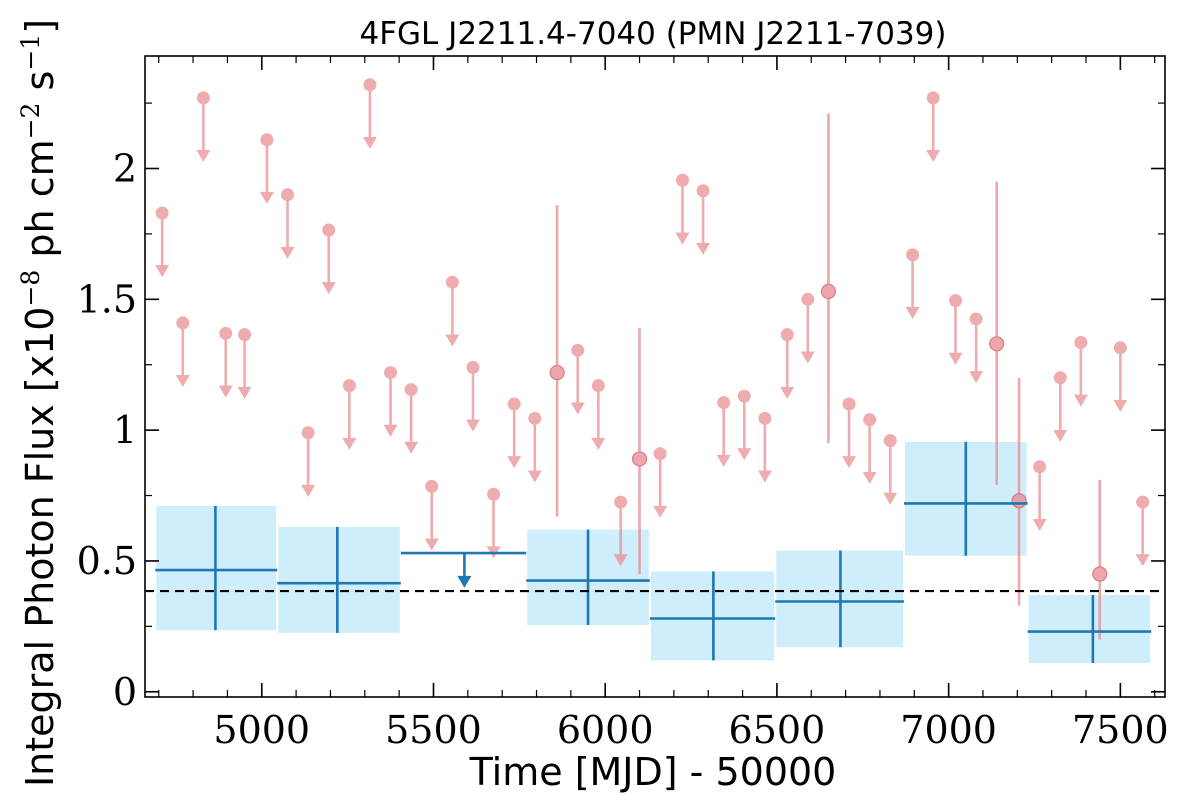 The width and height of the screenshot is (1200, 800). Describe the element at coordinates (261, 730) in the screenshot. I see `x-tick-label-0: 5000` at that location.